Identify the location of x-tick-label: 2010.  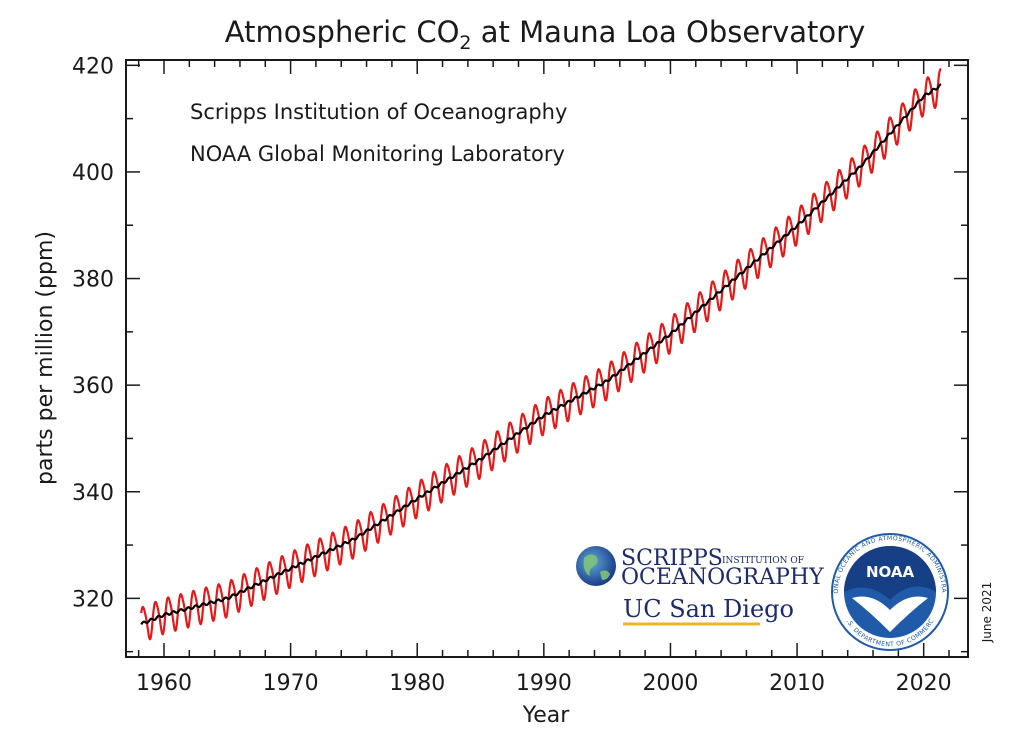
(797, 683).